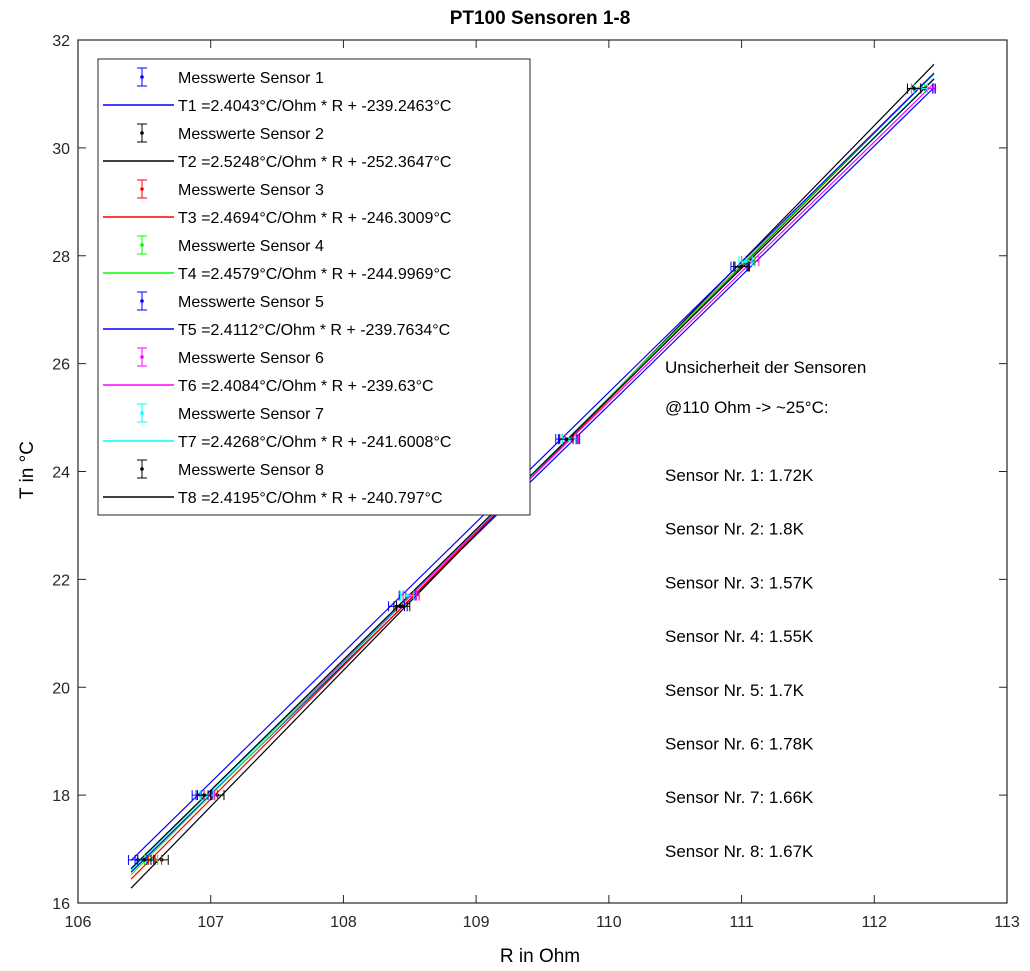  I want to click on x-tick-label: 107, so click(210, 922).